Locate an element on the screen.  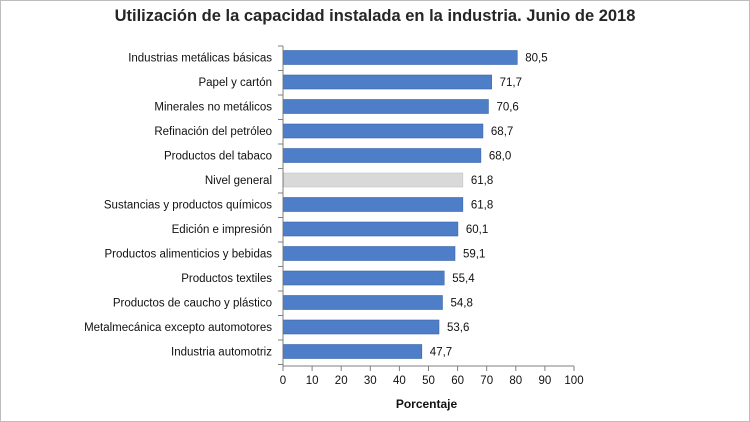
category-label: Industrias metálicas básicas is located at coordinates (200, 59).